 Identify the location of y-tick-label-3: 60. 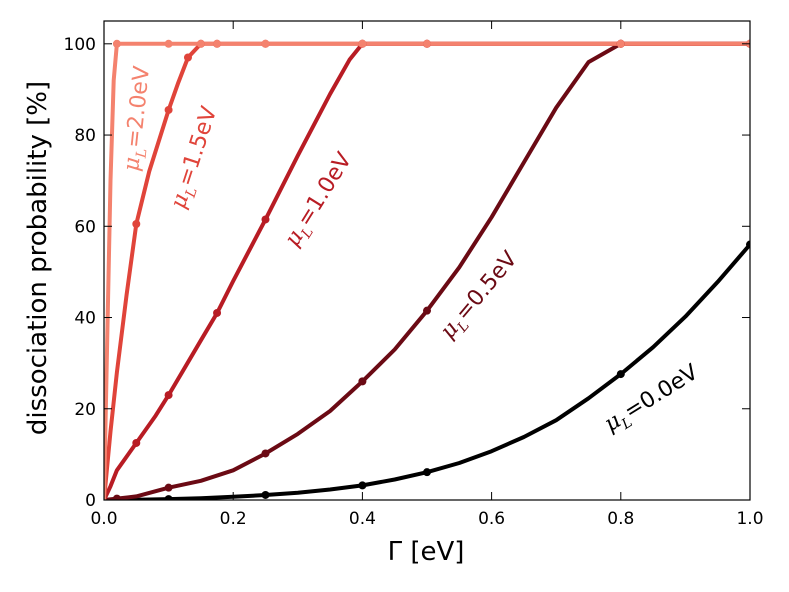
(85, 227).